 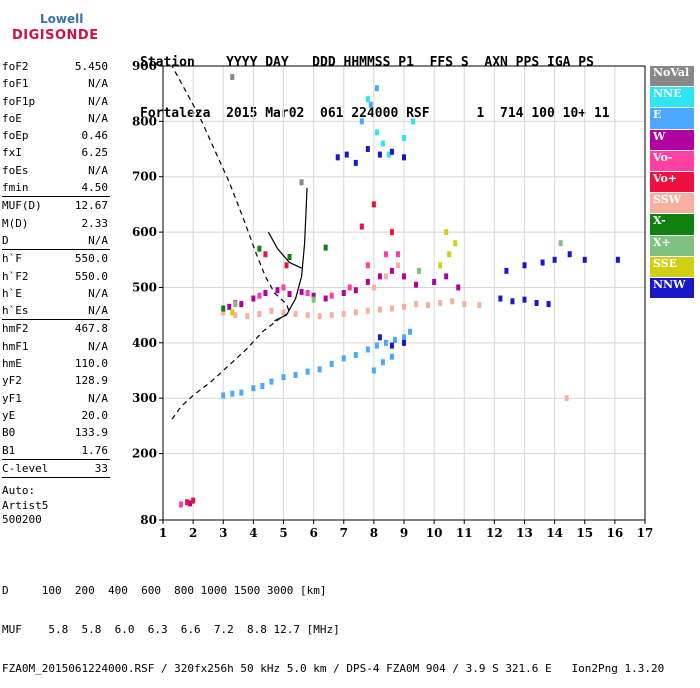 I want to click on param-value: 1.76, so click(x=95, y=450).